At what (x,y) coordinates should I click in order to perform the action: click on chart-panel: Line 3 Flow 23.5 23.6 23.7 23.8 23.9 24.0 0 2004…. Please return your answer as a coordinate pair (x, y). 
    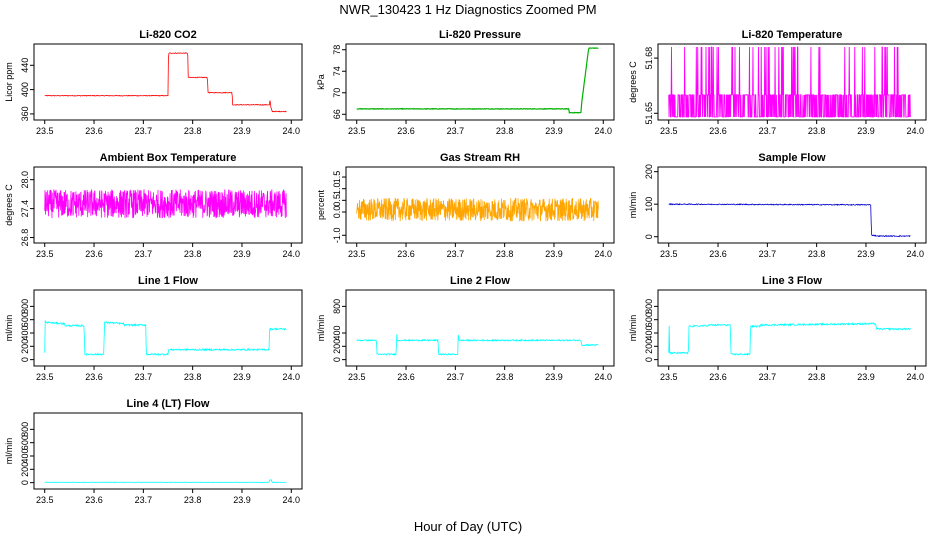
    Looking at the image, I should click on (777, 328).